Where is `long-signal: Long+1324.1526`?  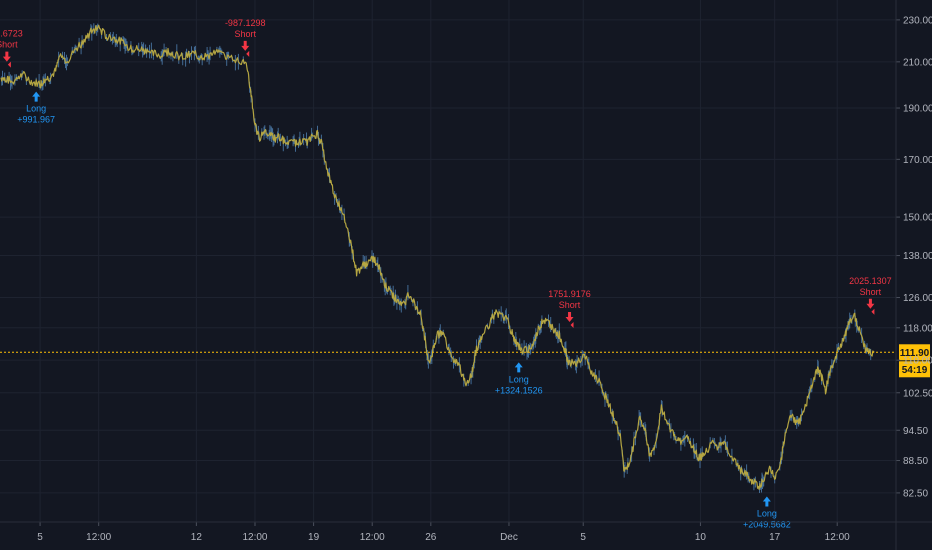 long-signal: Long+1324.1526 is located at coordinates (519, 378).